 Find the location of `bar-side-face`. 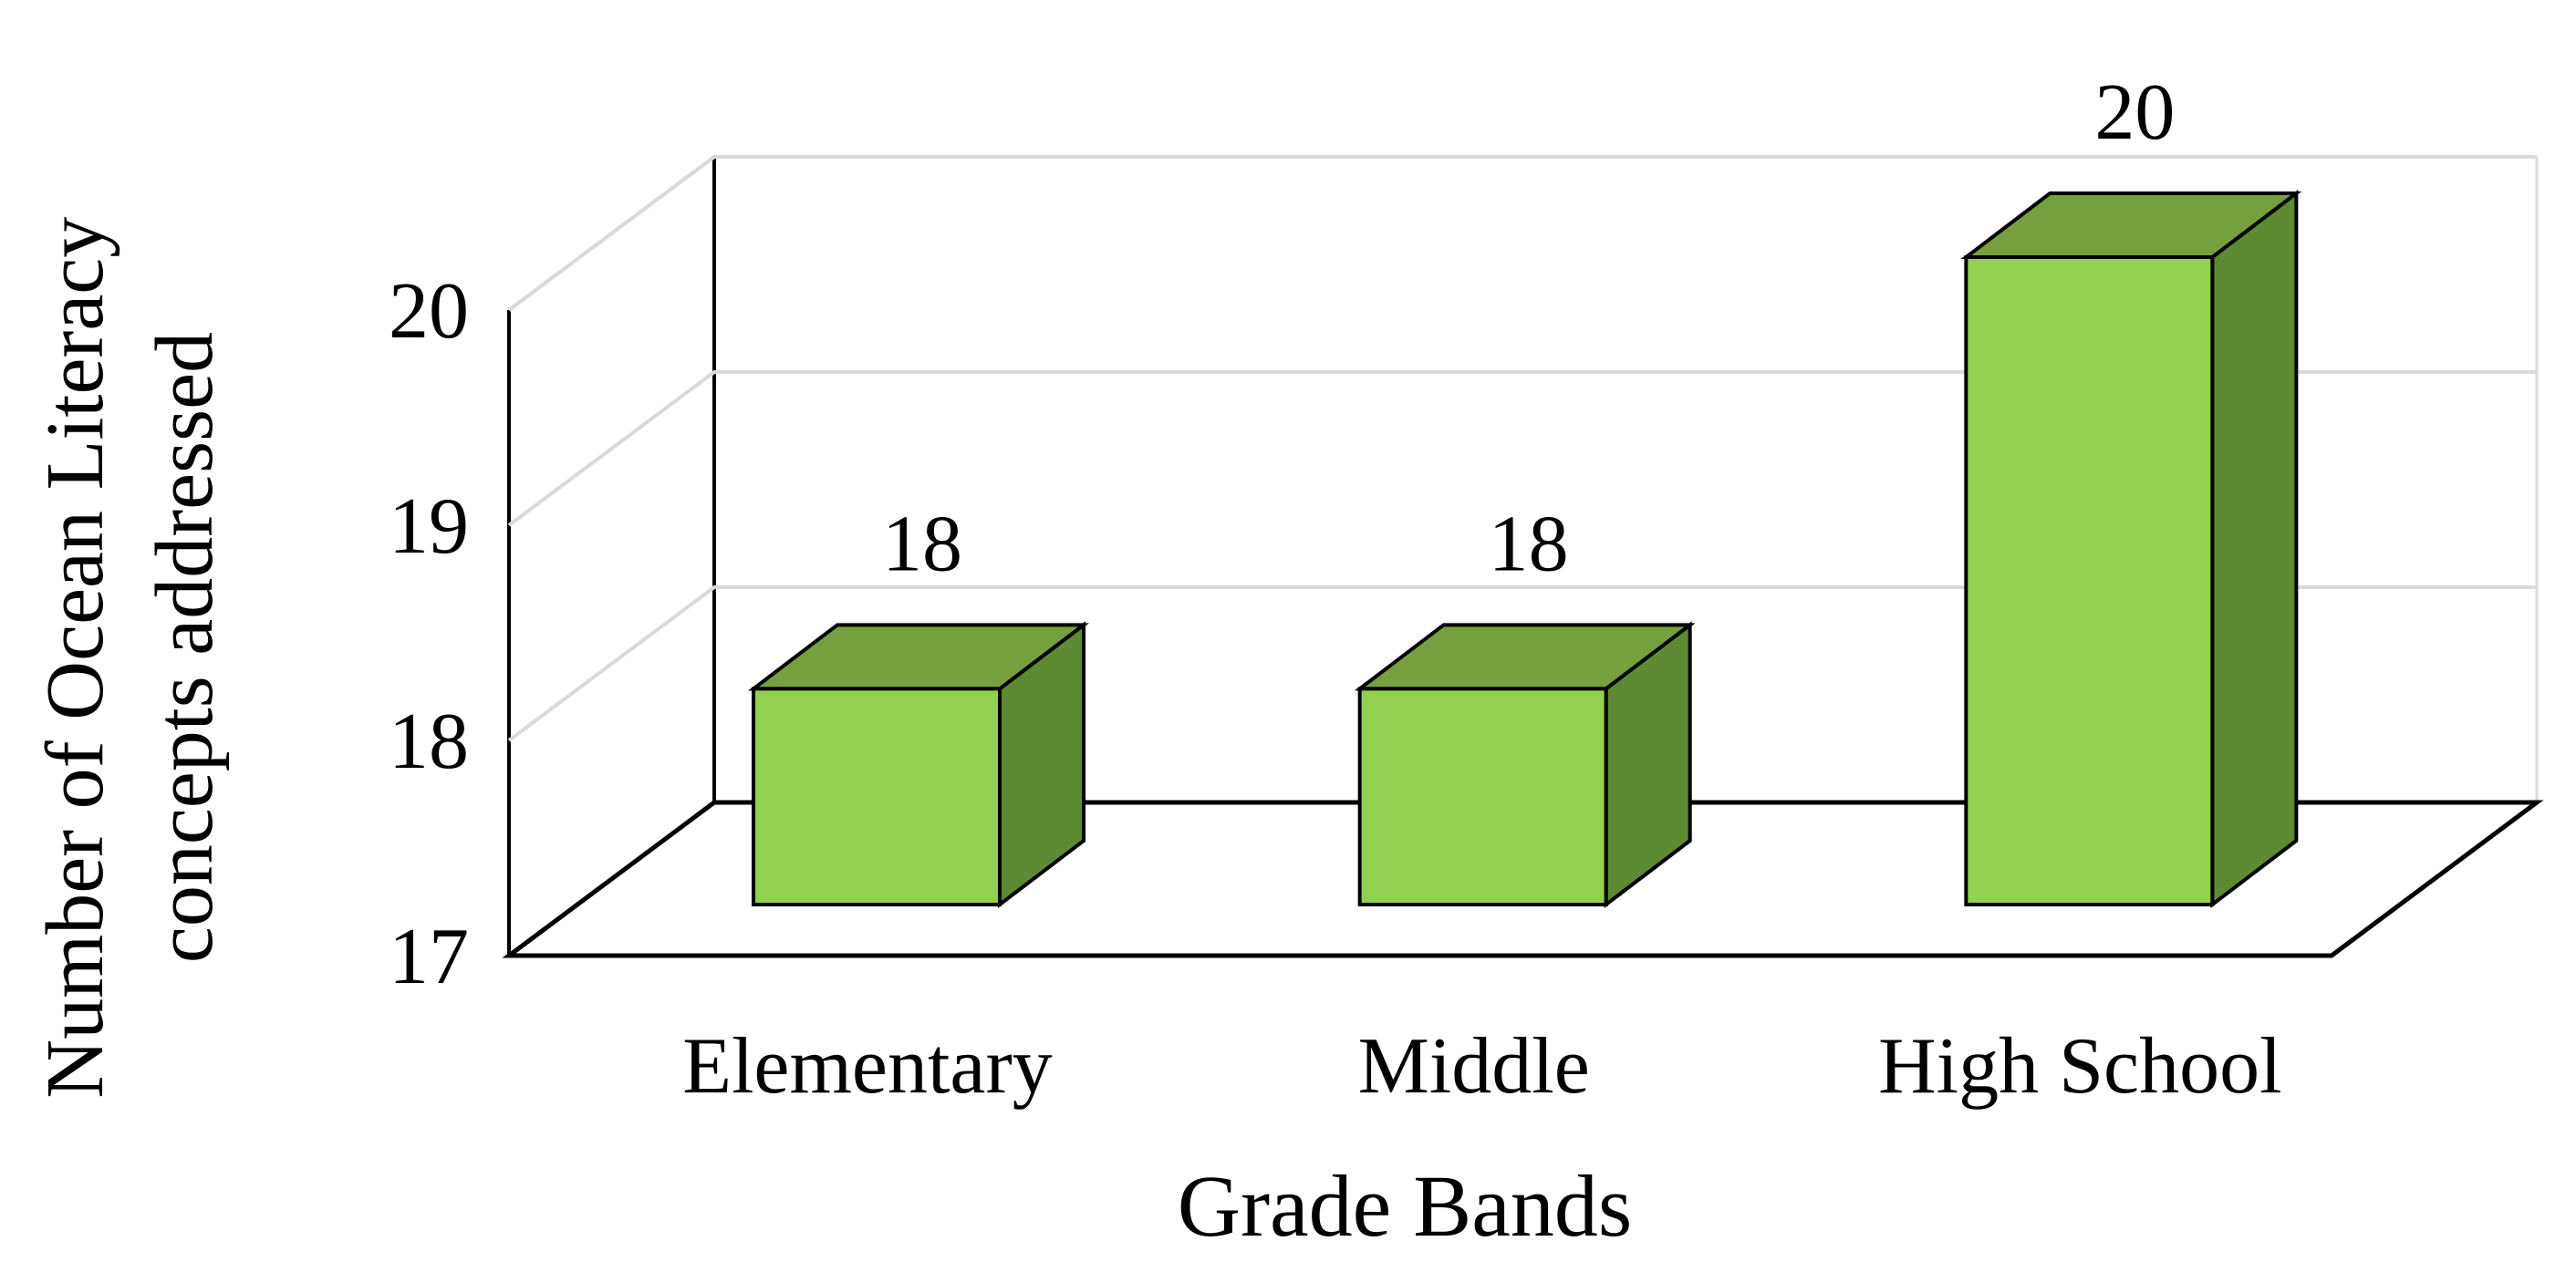

bar-side-face is located at coordinates (2254, 549).